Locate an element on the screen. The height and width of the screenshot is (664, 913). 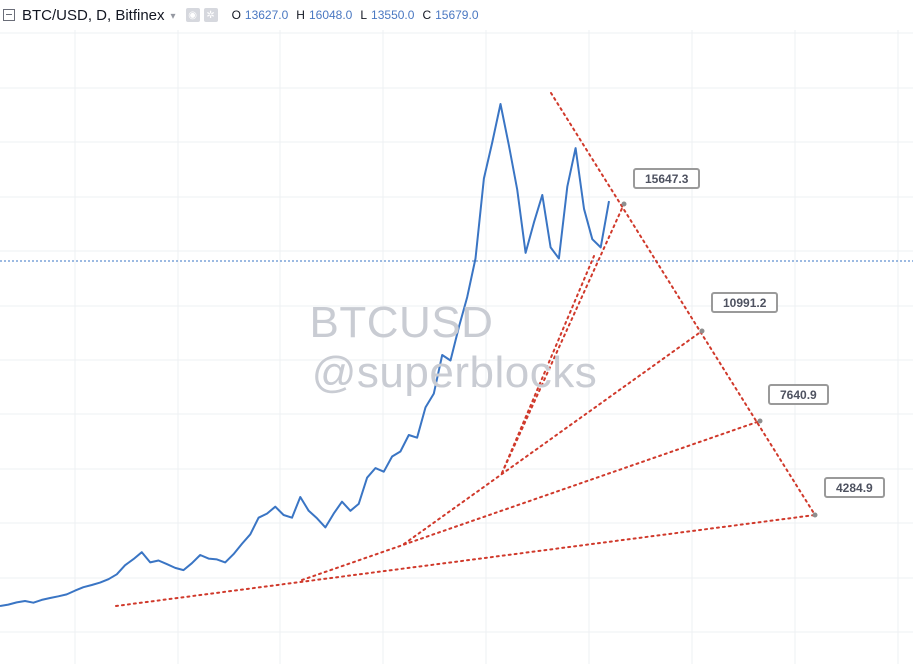
fan-anchor-points is located at coordinates (719, 359).